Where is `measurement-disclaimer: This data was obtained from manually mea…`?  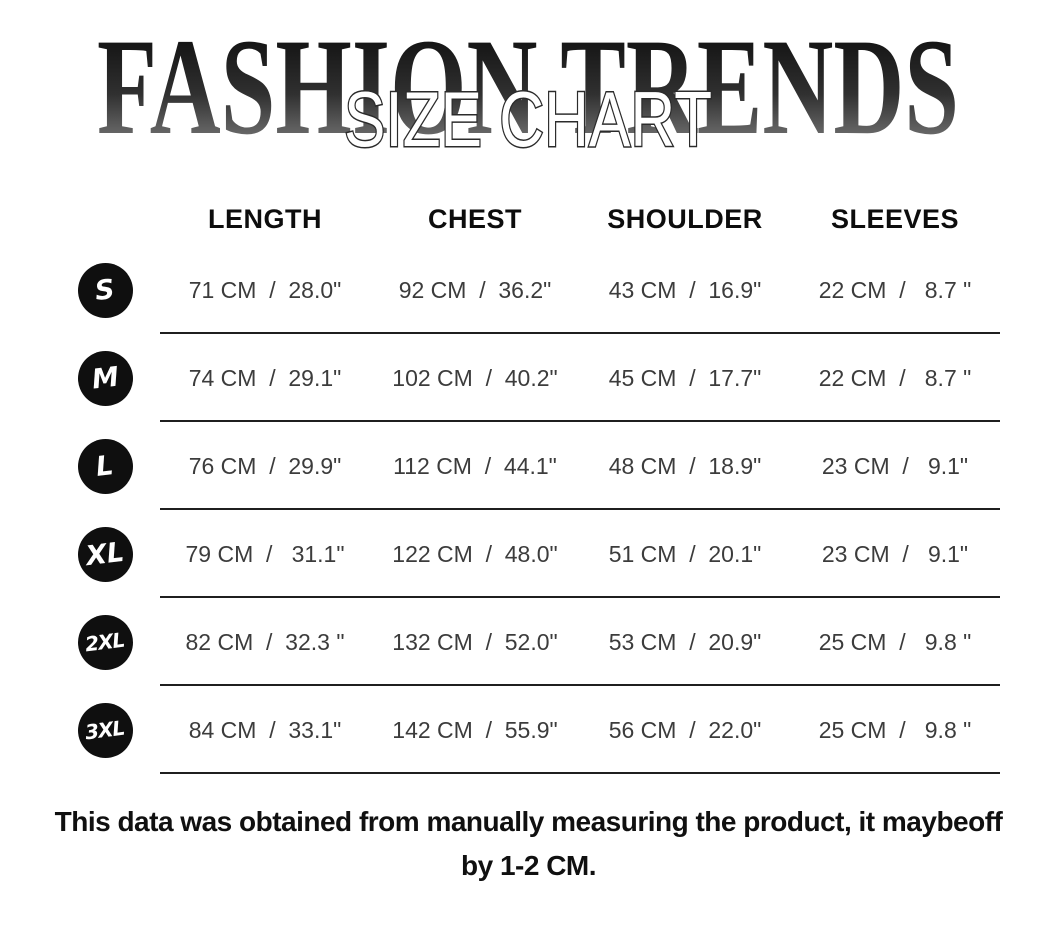
measurement-disclaimer: This data was obtained from manually mea… is located at coordinates (528, 844).